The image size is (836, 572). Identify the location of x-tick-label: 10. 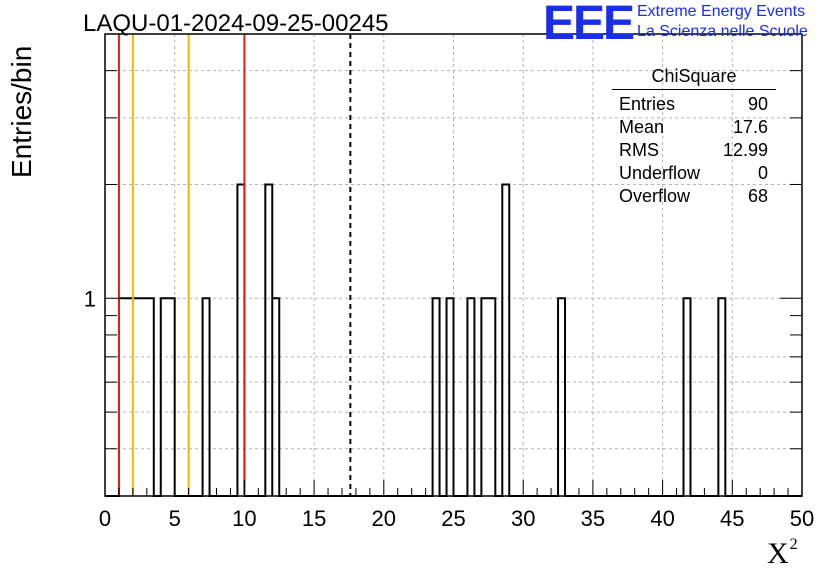
(244, 518).